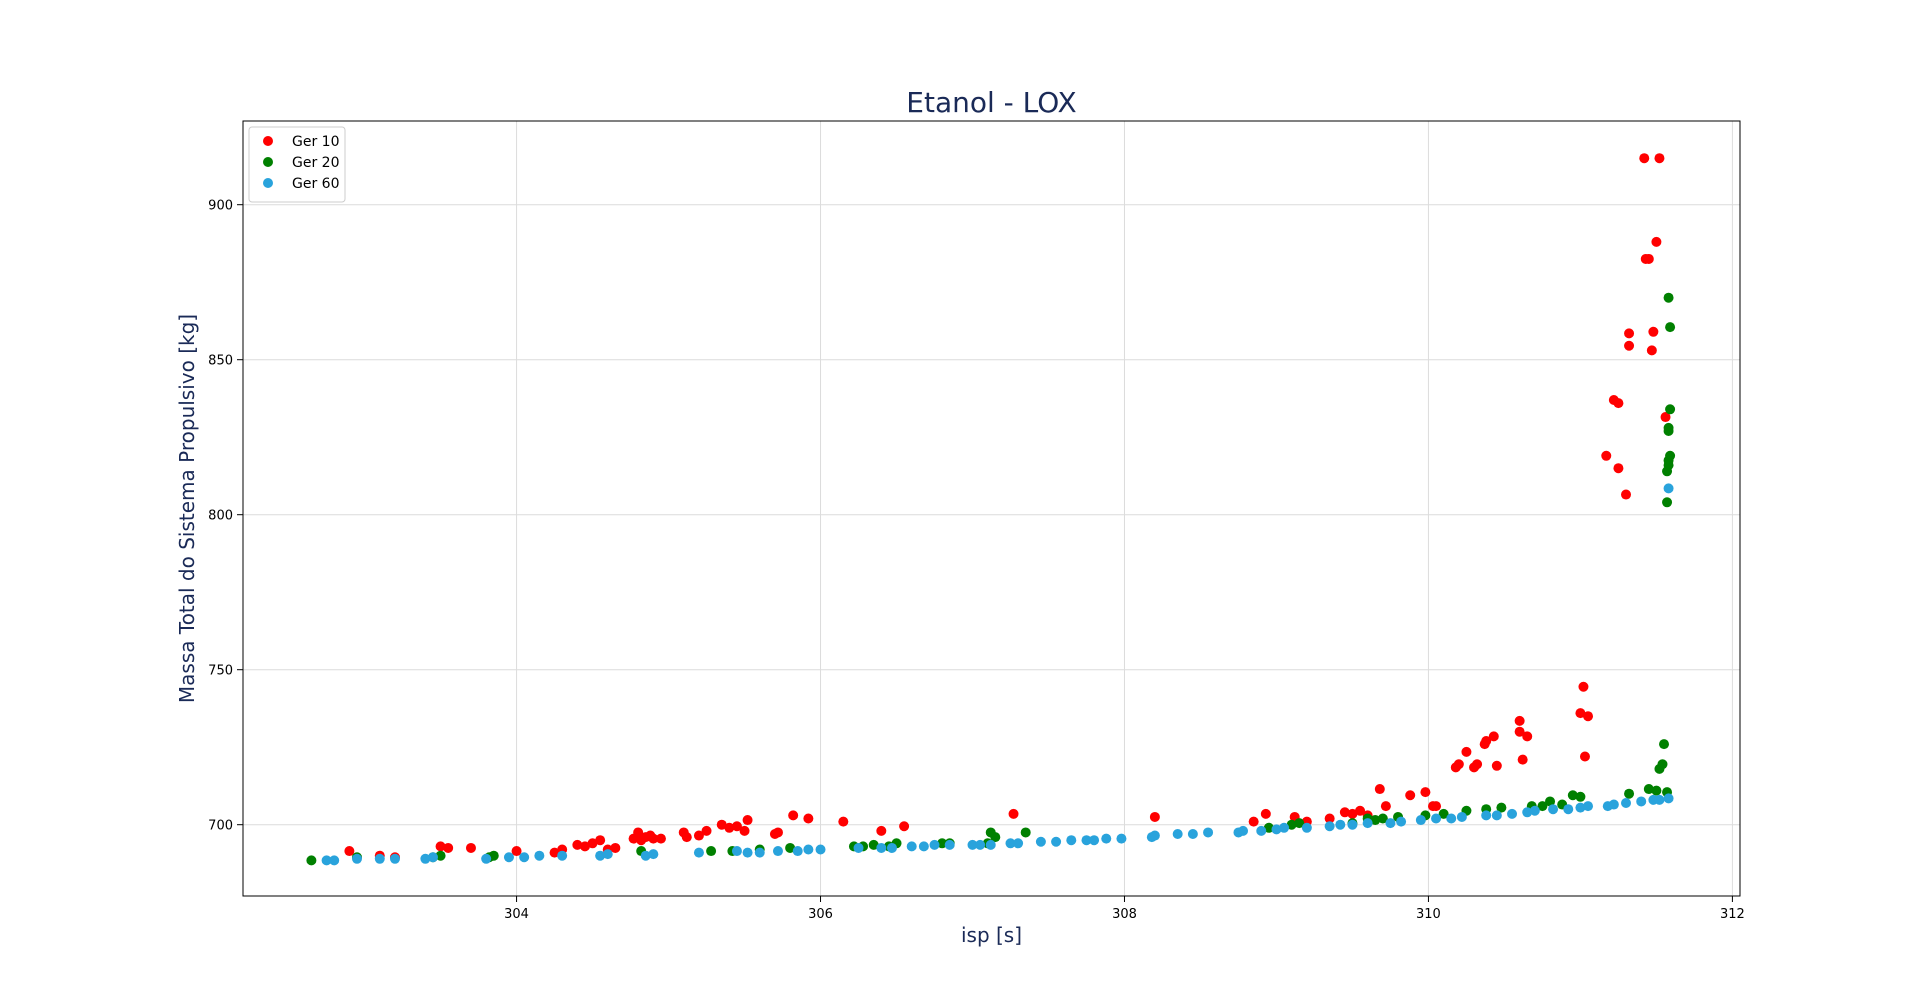 Image resolution: width=1920 pixels, height=1005 pixels. I want to click on y-axis-label: Massa Total do Sistema Propulsivo [kg], so click(187, 508).